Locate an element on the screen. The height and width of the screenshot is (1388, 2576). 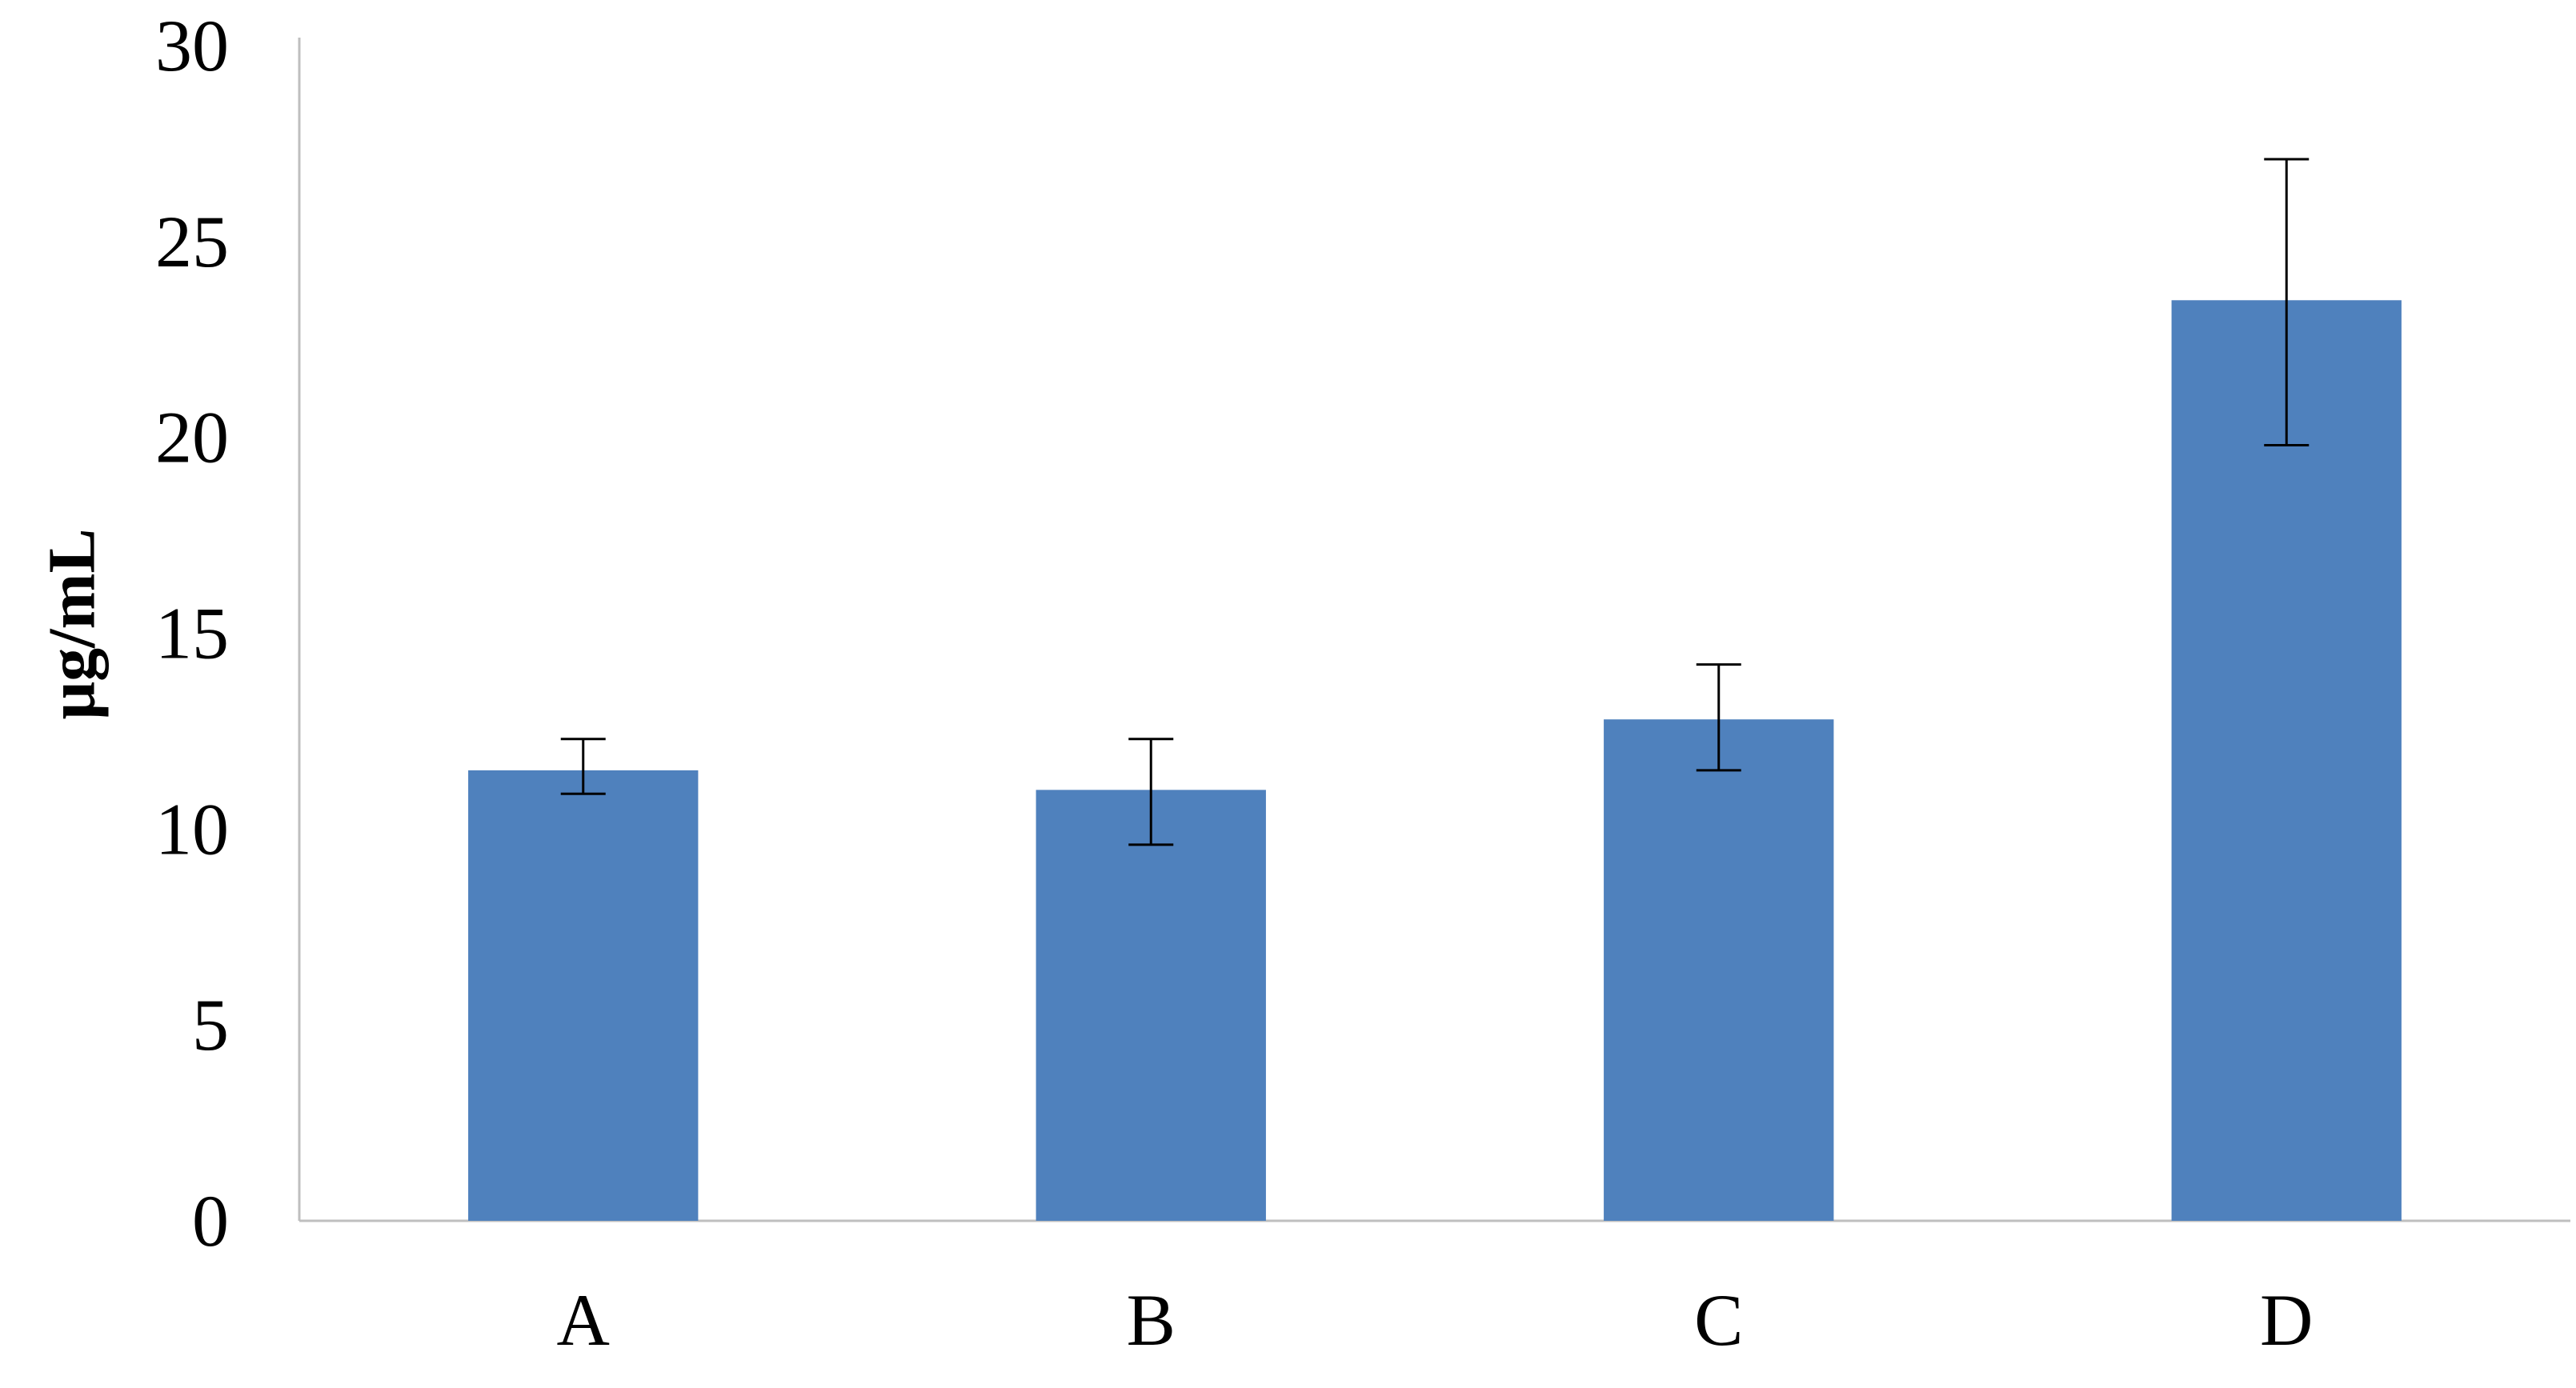
error-bar-a is located at coordinates (583, 766).